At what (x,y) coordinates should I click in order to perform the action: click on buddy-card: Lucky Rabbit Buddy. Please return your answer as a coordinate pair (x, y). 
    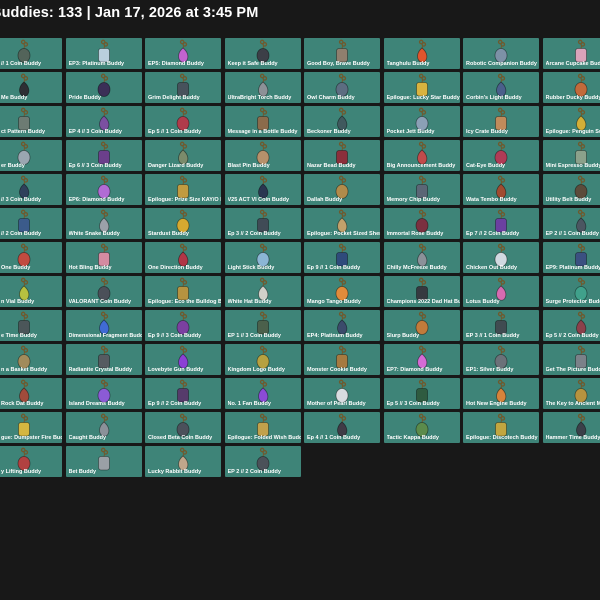
    Looking at the image, I should click on (183, 461).